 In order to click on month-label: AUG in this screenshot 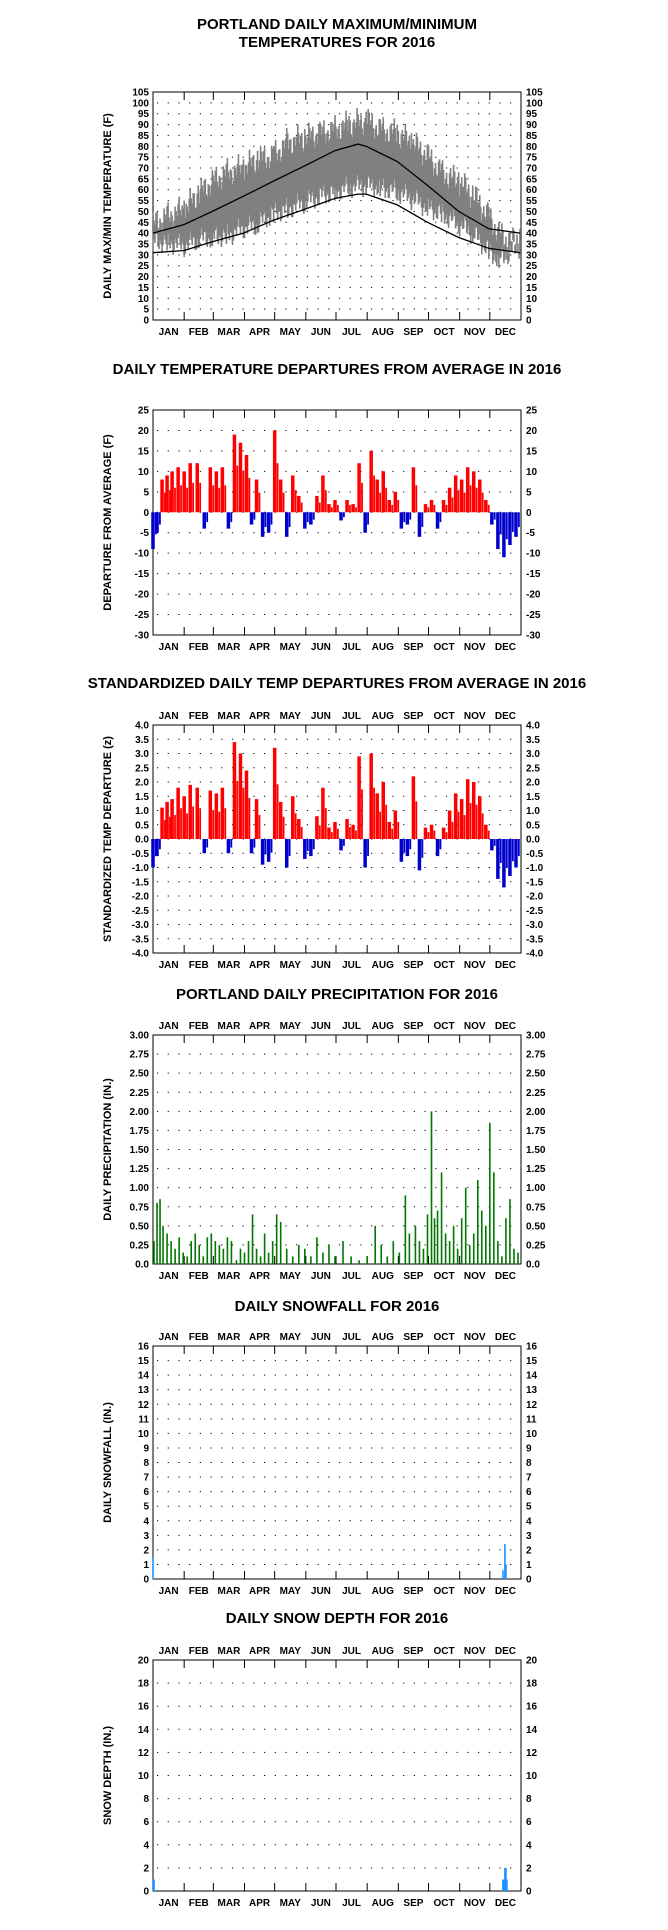, I will do `click(383, 1651)`.